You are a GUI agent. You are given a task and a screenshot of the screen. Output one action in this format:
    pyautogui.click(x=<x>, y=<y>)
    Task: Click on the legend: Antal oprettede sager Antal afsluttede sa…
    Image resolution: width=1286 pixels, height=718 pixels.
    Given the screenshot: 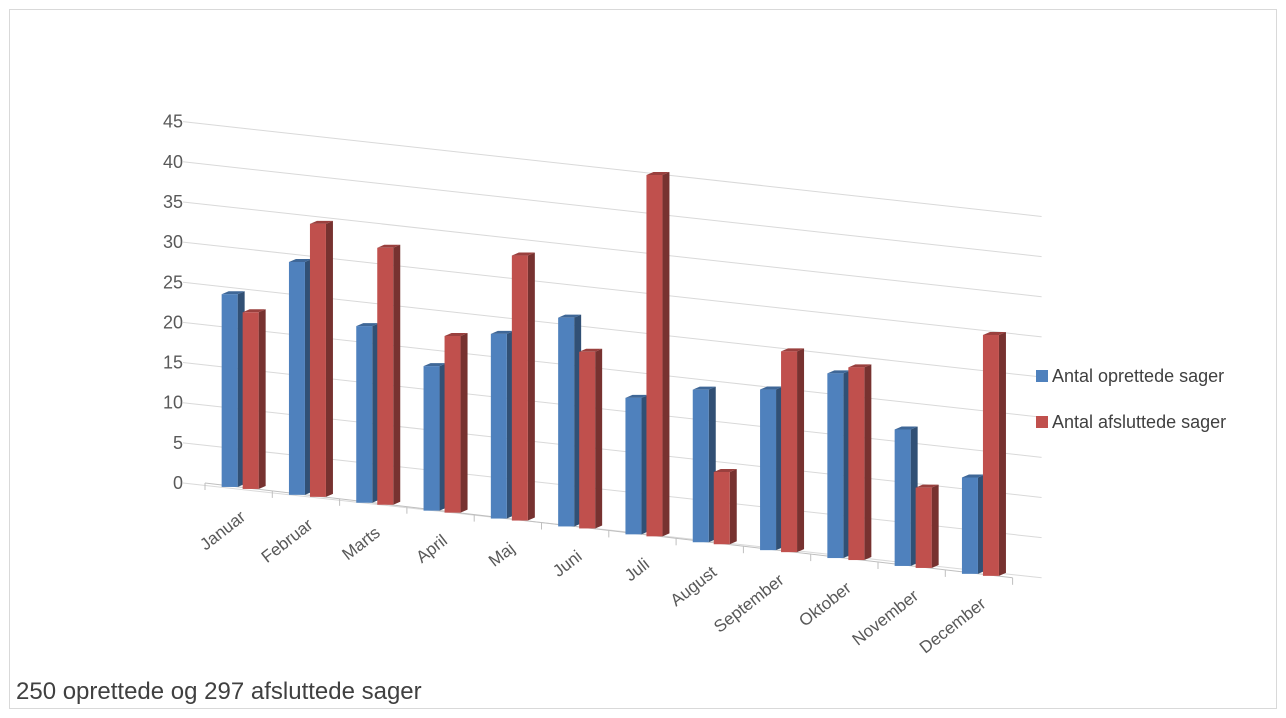 What is the action you would take?
    pyautogui.click(x=1131, y=399)
    